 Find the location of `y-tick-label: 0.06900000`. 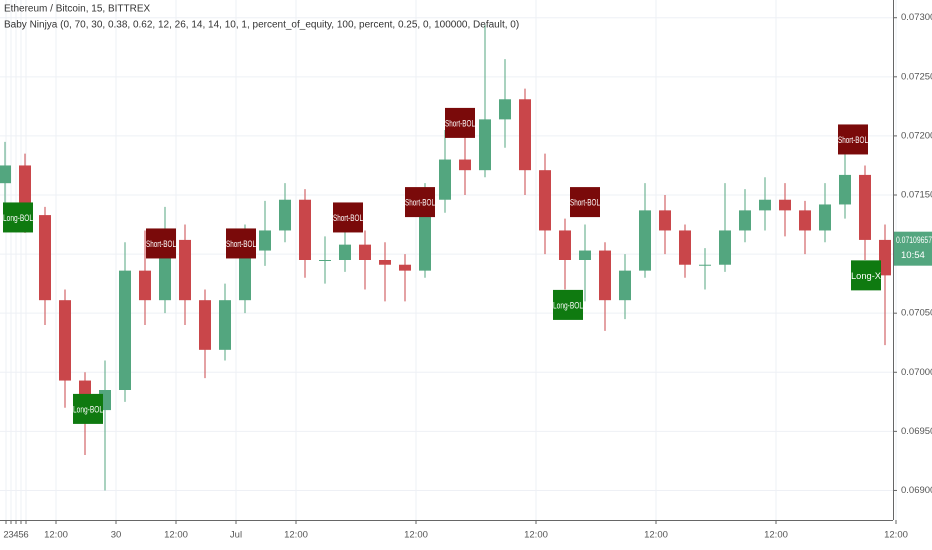

y-tick-label: 0.06900000 is located at coordinates (916, 490).